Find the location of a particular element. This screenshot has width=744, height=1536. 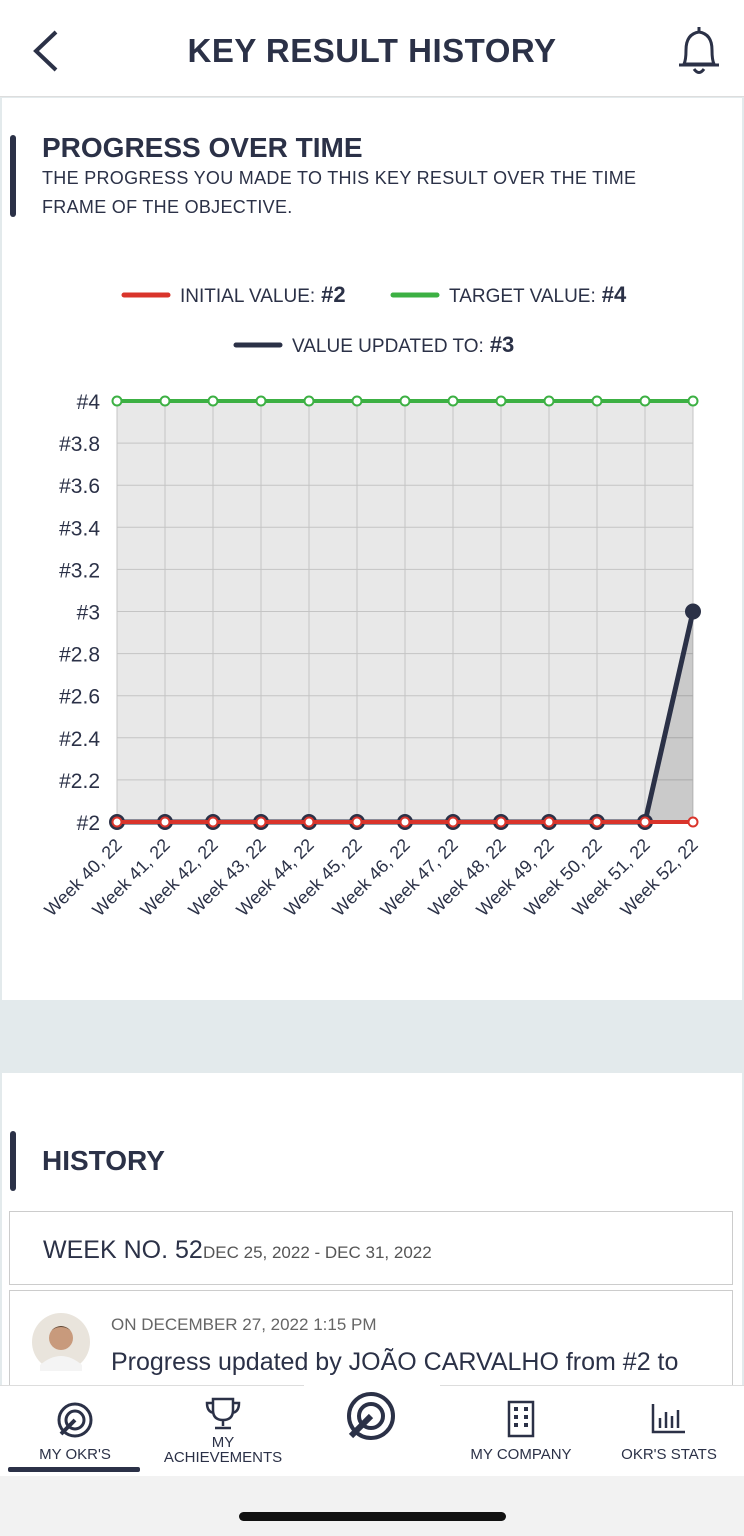

y-tick-label: #2.8 is located at coordinates (79, 655).